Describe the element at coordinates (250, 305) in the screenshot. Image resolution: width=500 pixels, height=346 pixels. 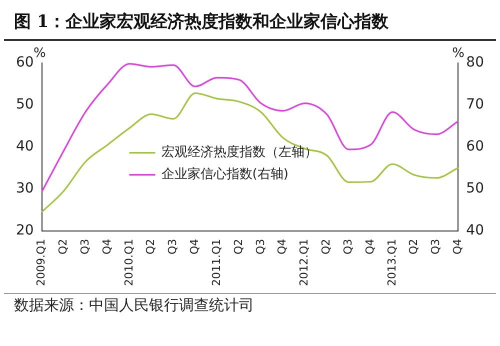
I see `source-note: 数据来源：中国人民银行调查统计司` at that location.